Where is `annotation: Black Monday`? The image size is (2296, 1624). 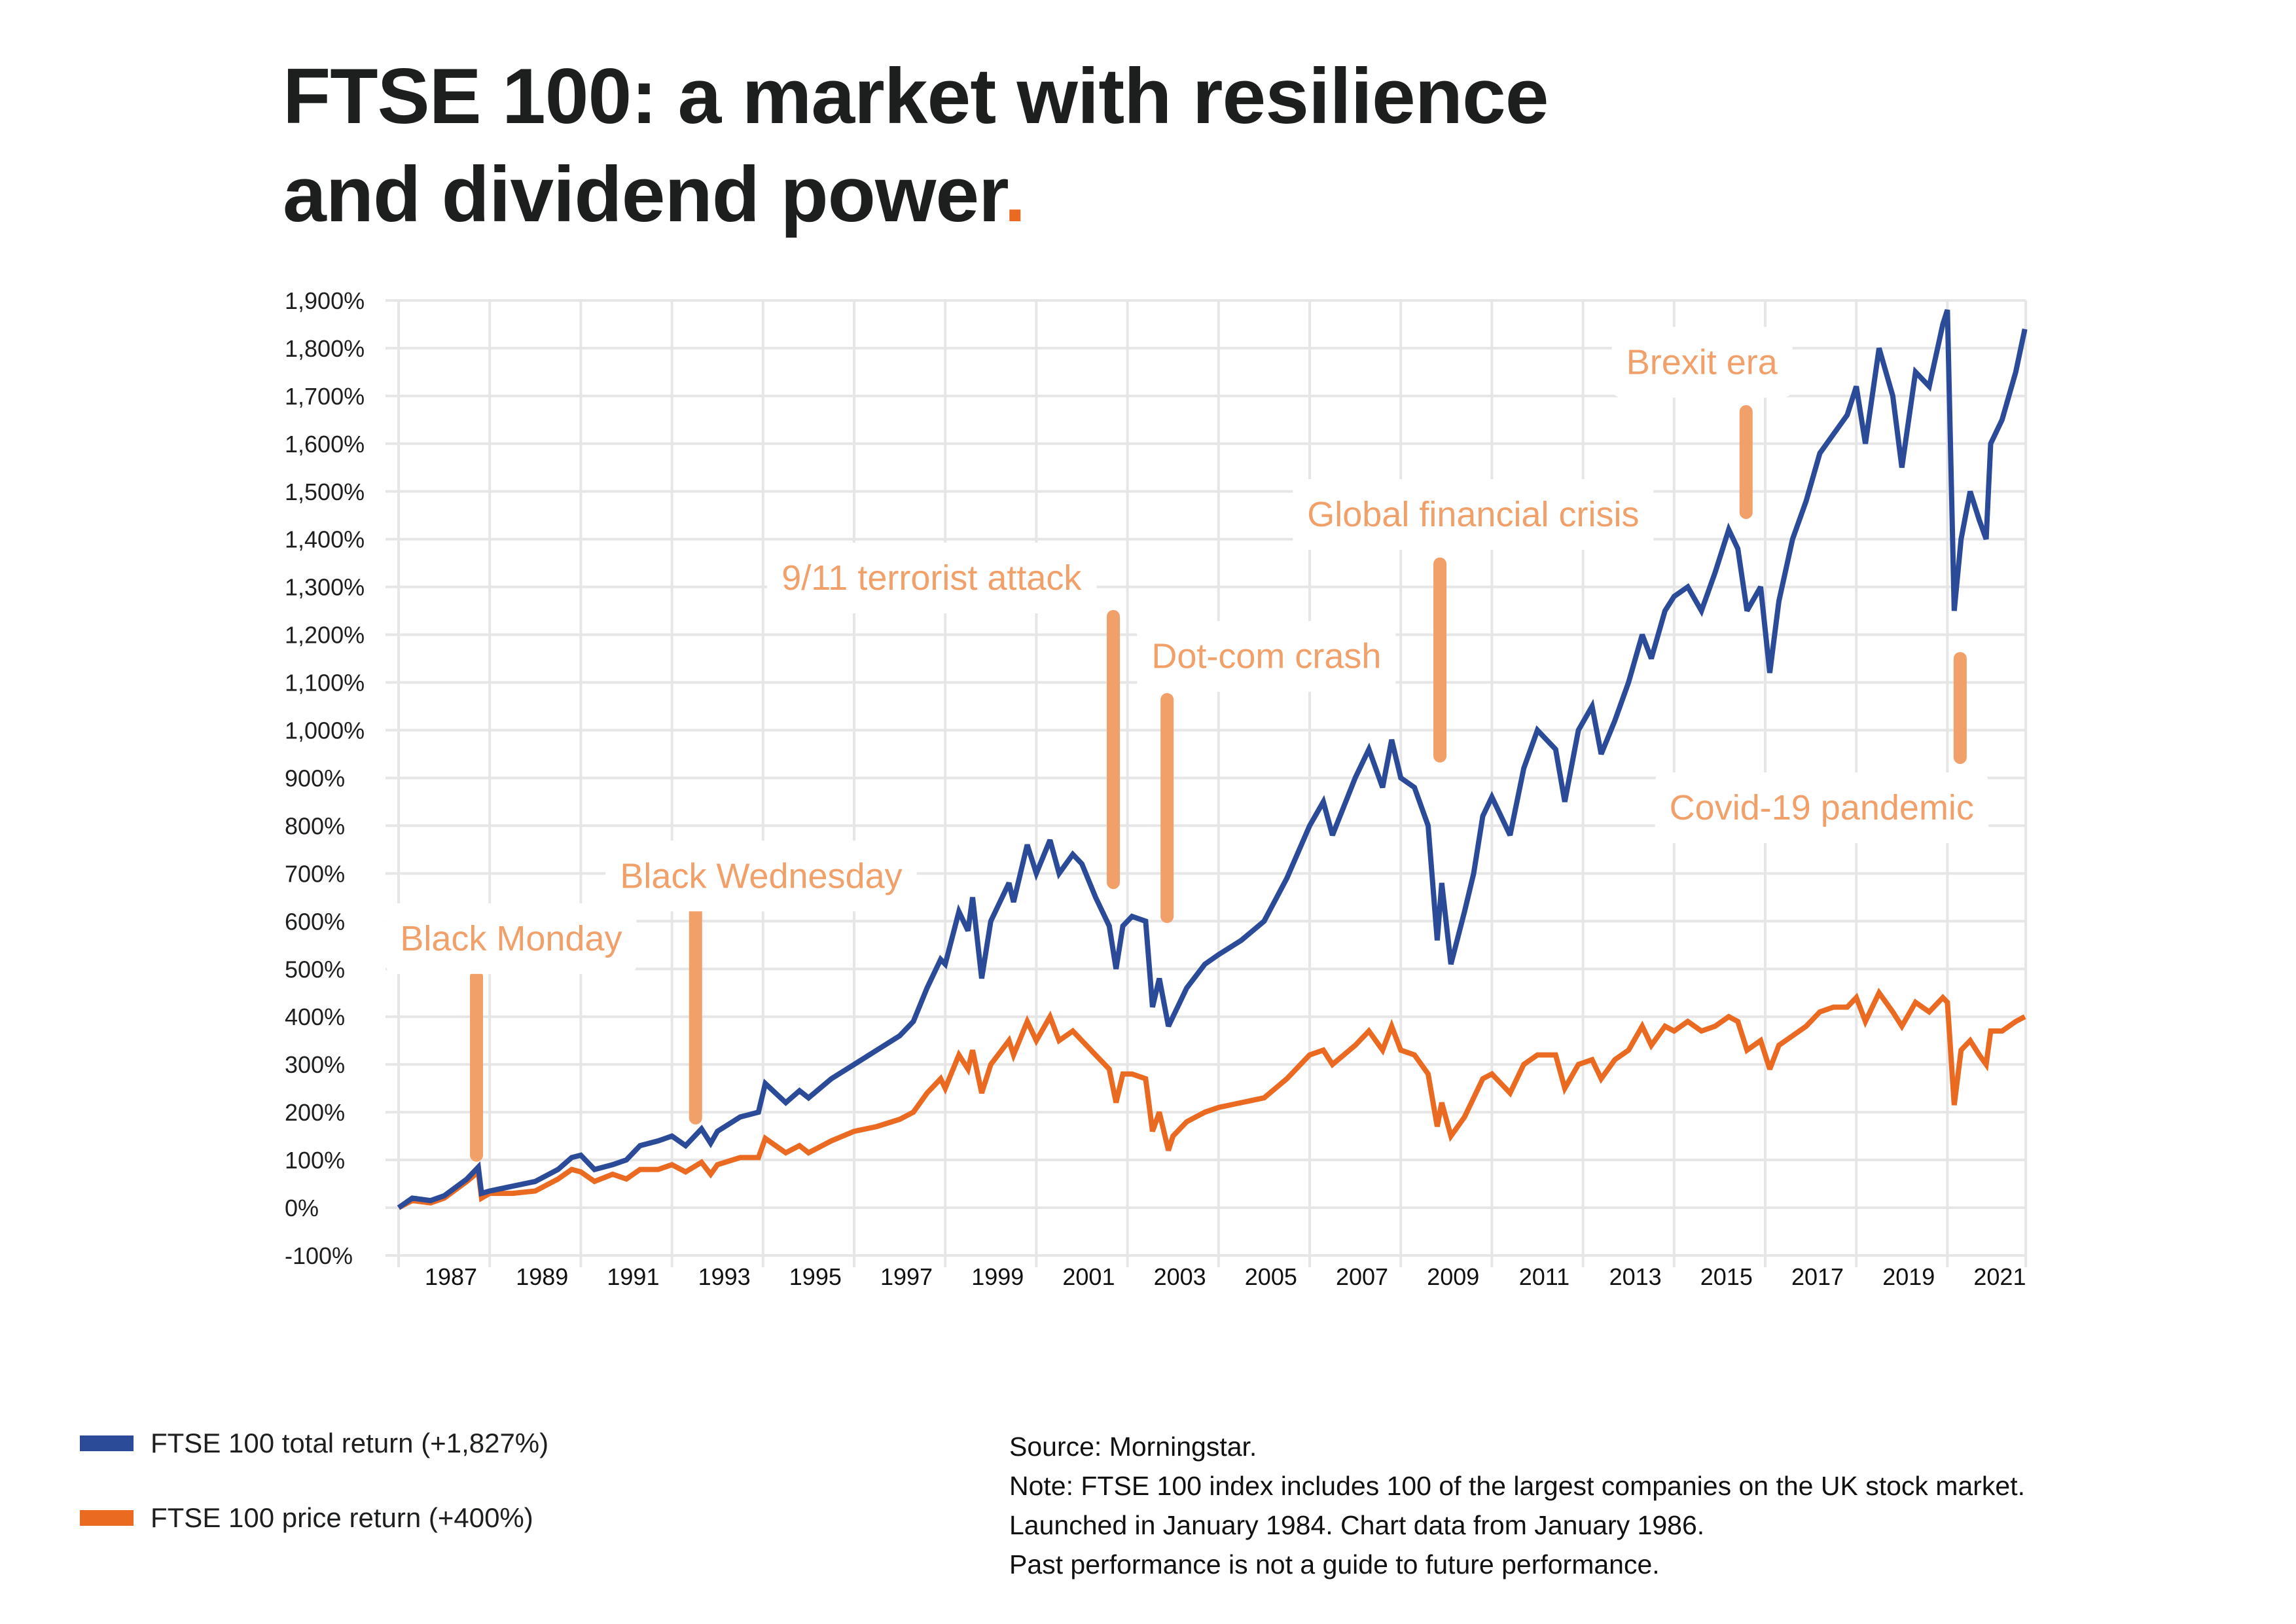 annotation: Black Monday is located at coordinates (511, 938).